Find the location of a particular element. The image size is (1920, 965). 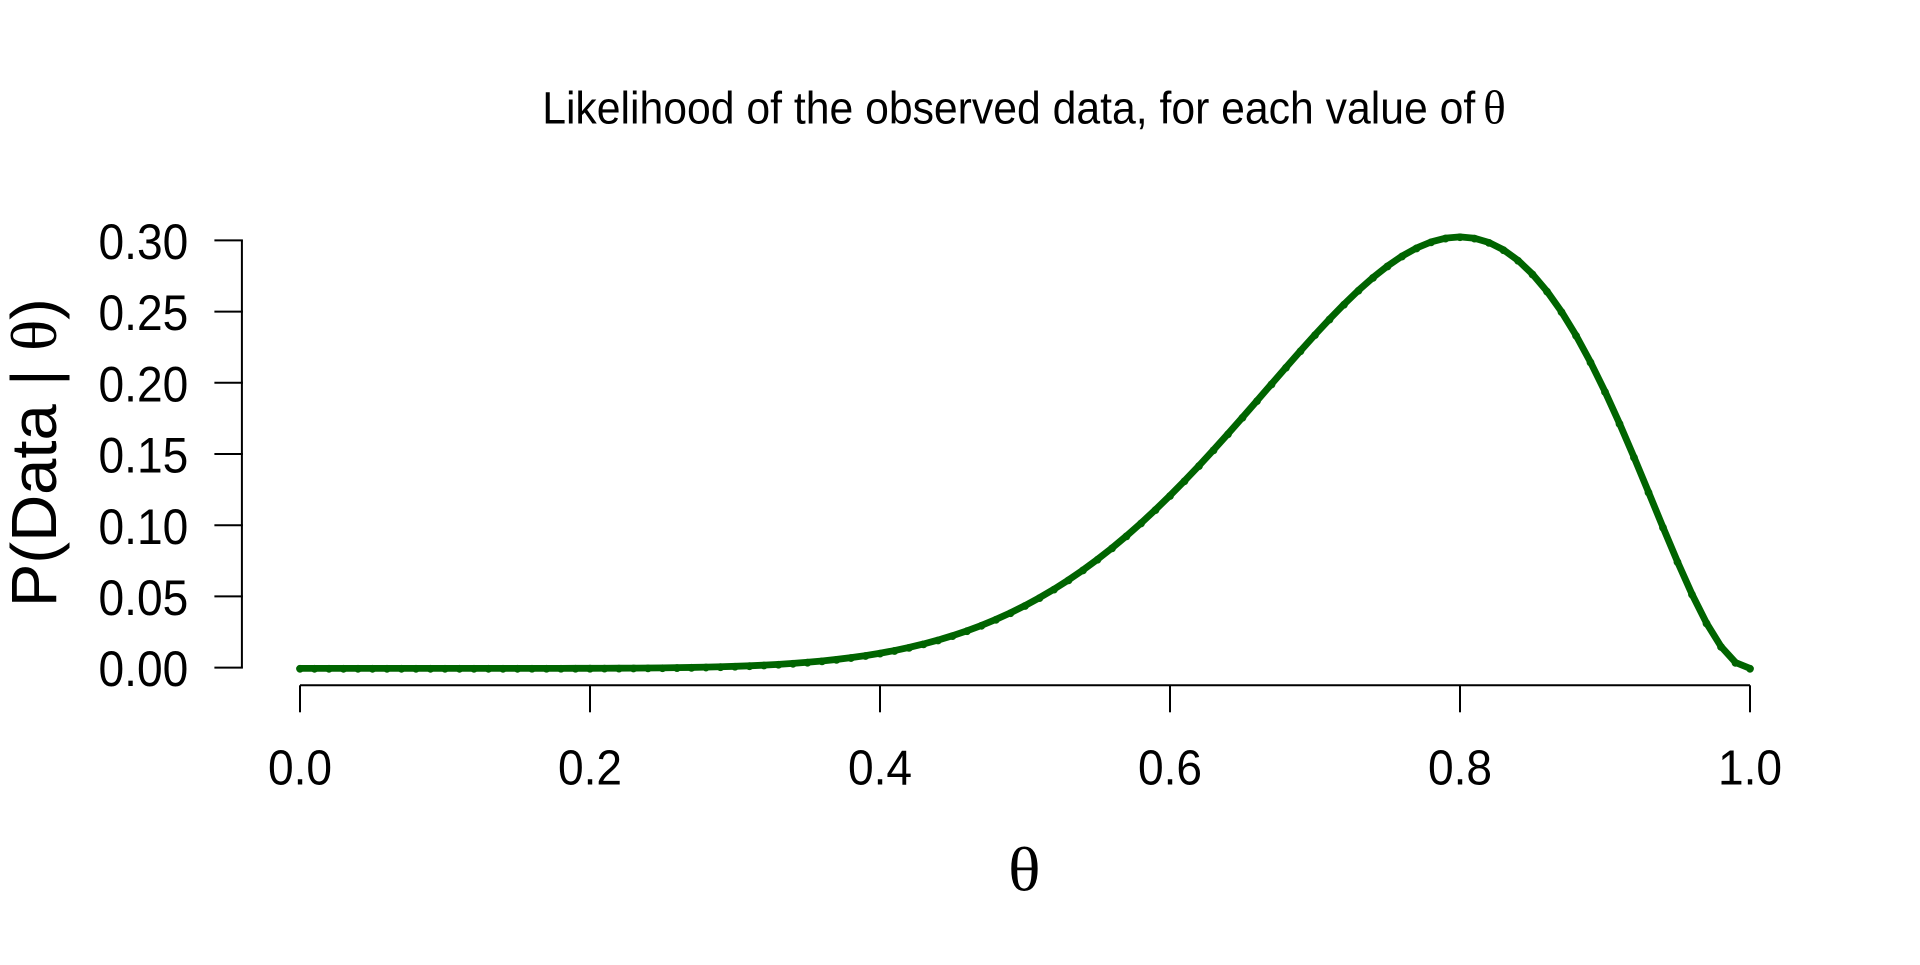

svg-text: 0.25 is located at coordinates (144, 313).